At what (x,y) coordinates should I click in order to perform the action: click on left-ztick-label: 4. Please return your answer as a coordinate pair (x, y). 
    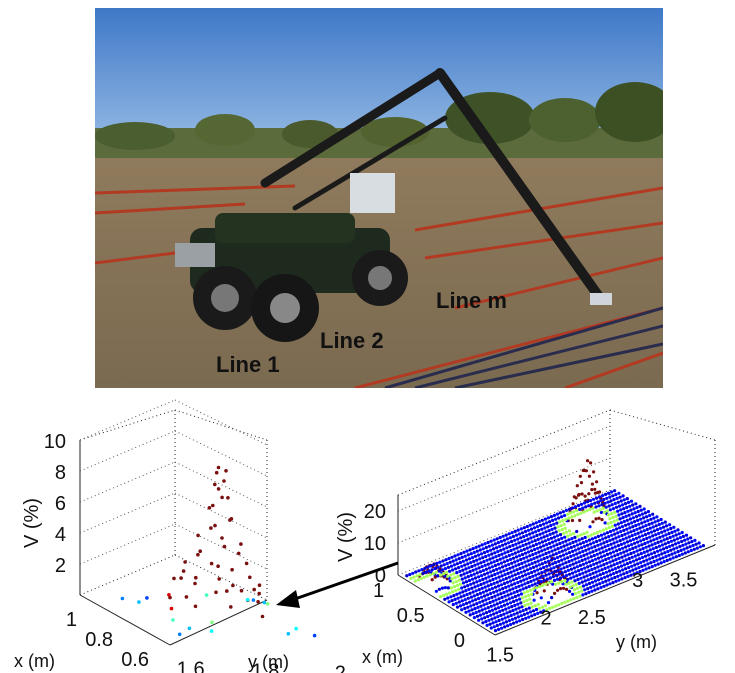
    Looking at the image, I should click on (60, 535).